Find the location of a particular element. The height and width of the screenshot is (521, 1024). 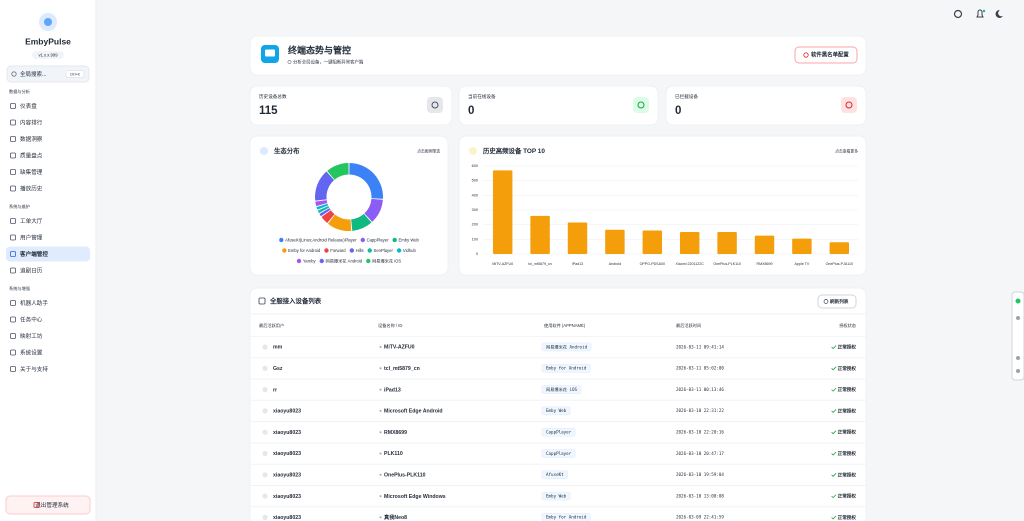

cell-time: 2026-03-10 22:20:16 is located at coordinates (700, 432).